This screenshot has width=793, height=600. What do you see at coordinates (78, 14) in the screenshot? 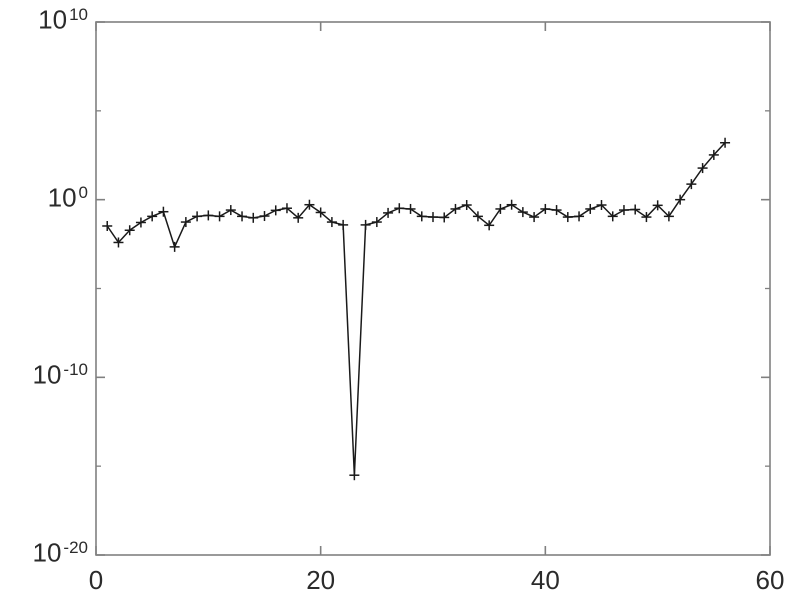
I see `y-tick-label-exponent: 10` at bounding box center [78, 14].